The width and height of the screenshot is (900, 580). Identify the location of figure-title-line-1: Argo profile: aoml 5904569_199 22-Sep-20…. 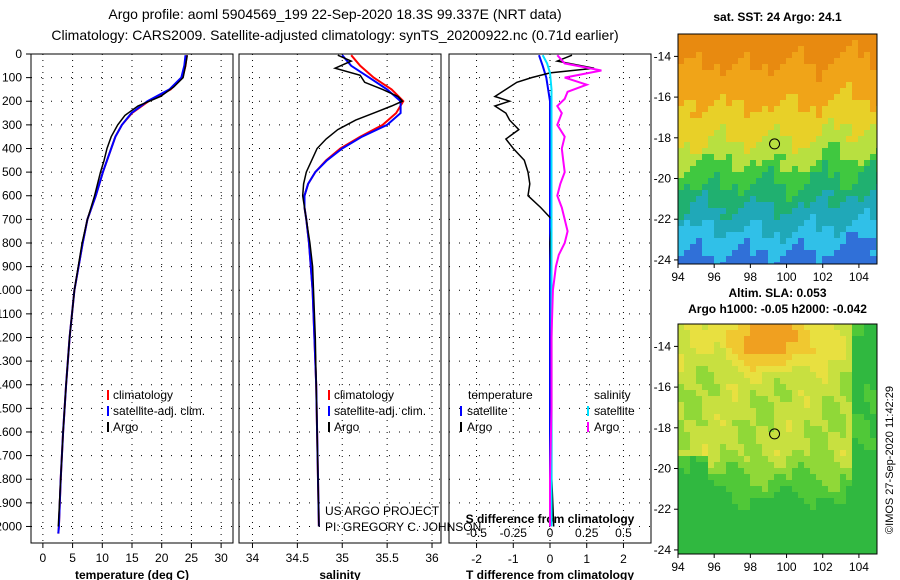
(335, 14).